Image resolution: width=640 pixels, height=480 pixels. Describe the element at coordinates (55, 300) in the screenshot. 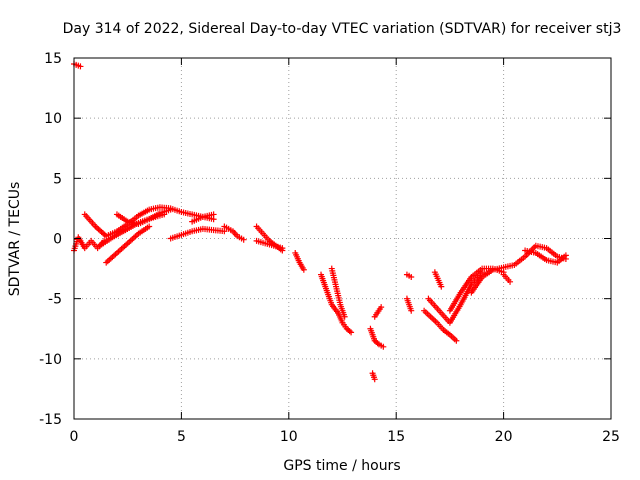

I see `y-tick-label: -5` at that location.